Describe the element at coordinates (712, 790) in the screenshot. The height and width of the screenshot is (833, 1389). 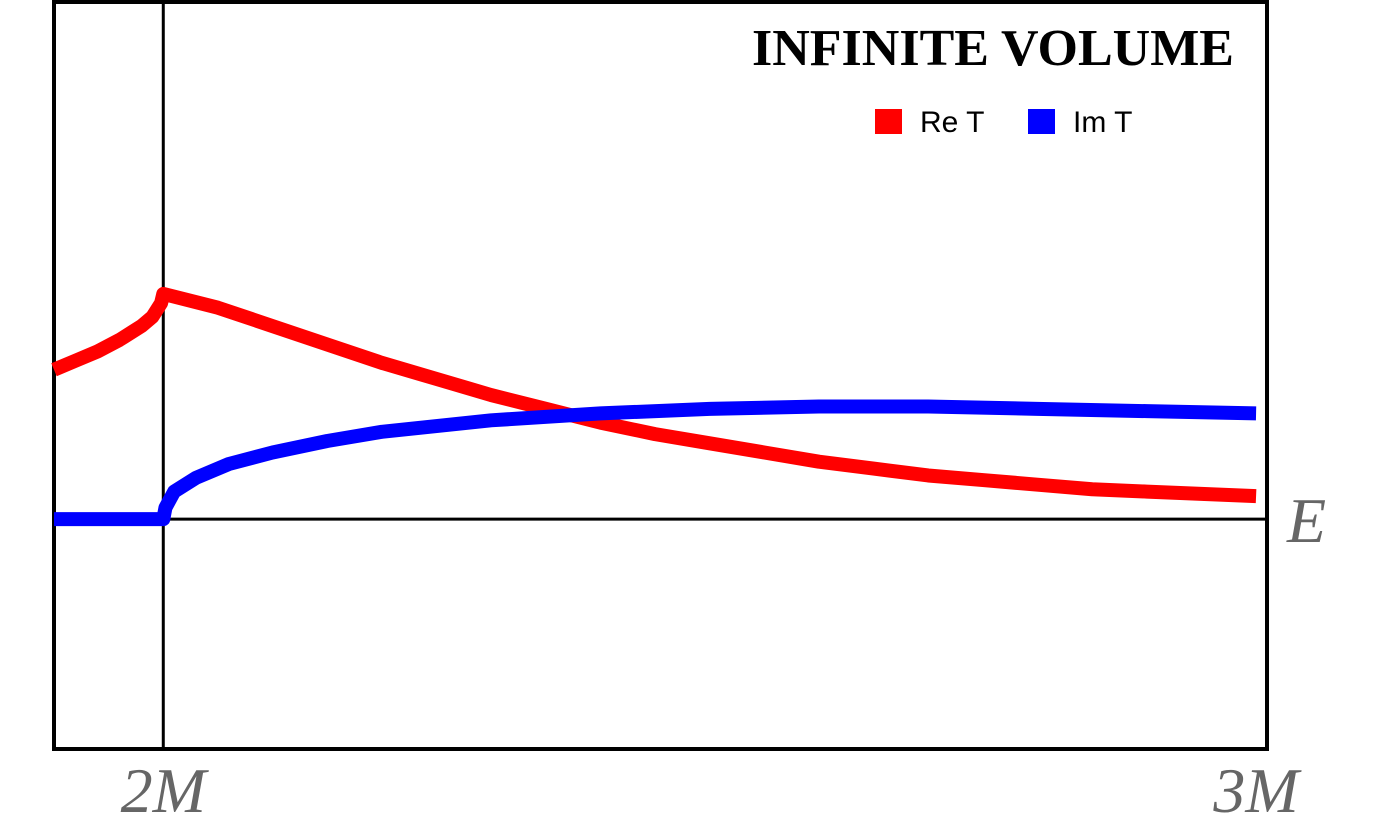
I see `tick-label-layer: 2M 3M` at that location.